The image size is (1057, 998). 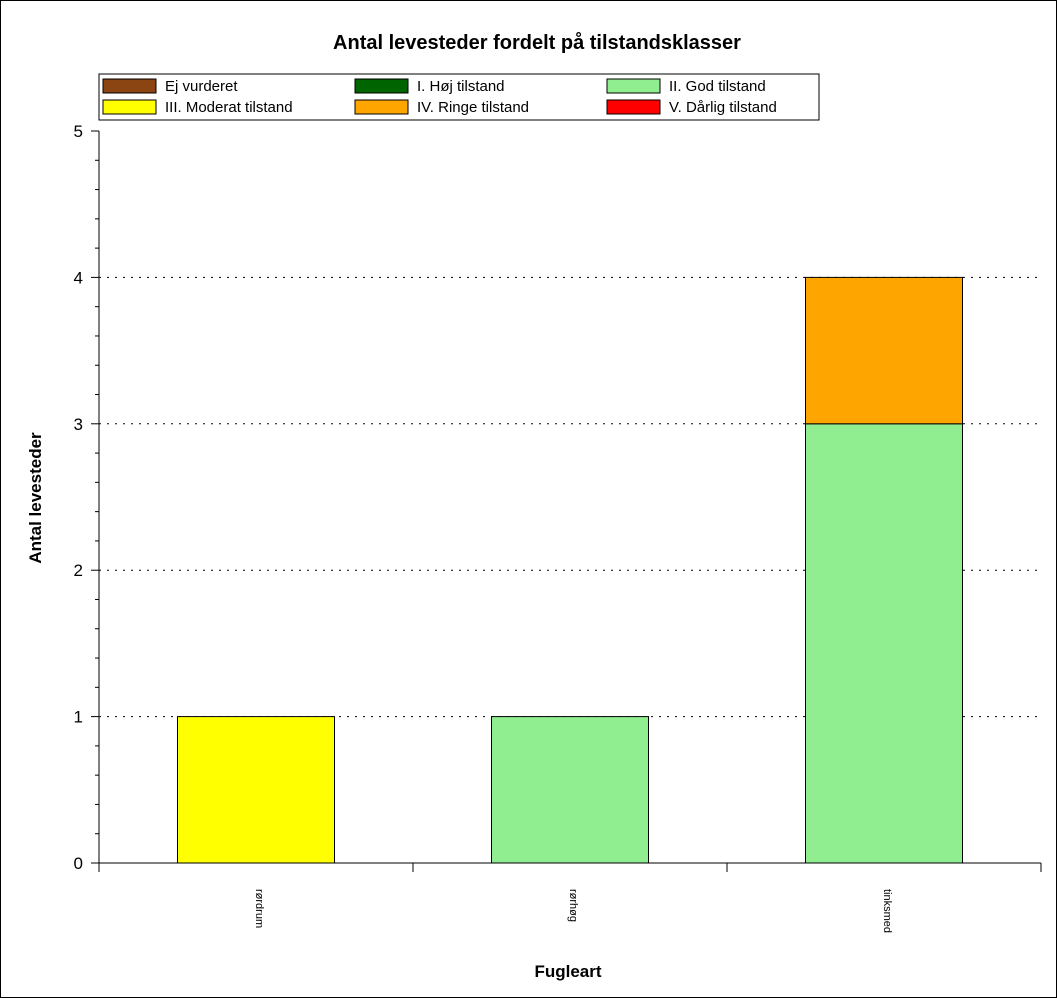 I want to click on legend-label: II. God tilstand, so click(x=717, y=86).